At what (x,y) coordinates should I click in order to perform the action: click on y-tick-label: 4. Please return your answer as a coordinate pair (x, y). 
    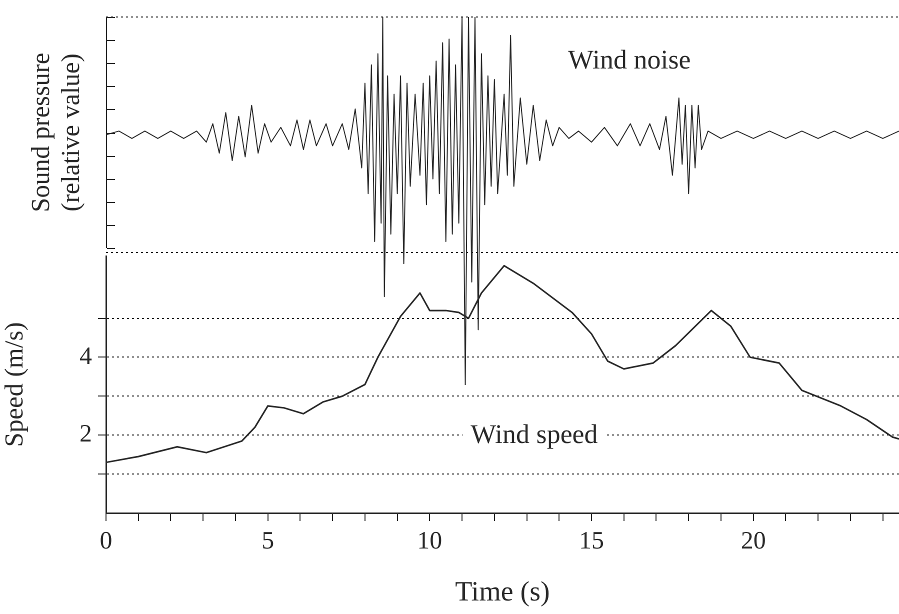
    Looking at the image, I should click on (86, 356).